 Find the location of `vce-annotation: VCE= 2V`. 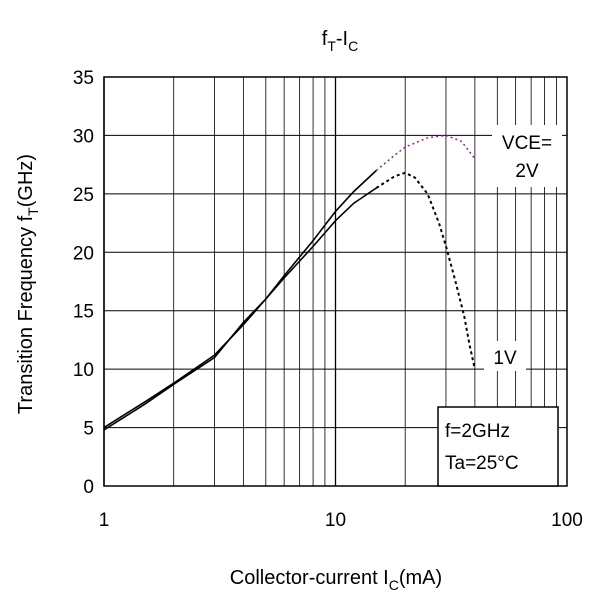

vce-annotation: VCE= 2V is located at coordinates (527, 156).